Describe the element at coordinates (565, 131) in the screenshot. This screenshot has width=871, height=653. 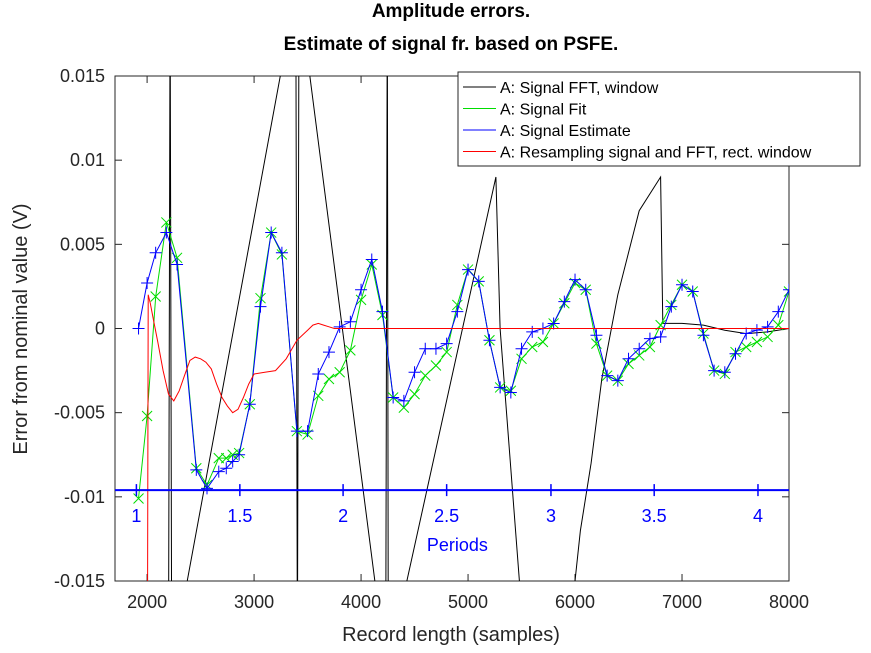
I see `legend-entry-2: A: Signal Estimate` at that location.